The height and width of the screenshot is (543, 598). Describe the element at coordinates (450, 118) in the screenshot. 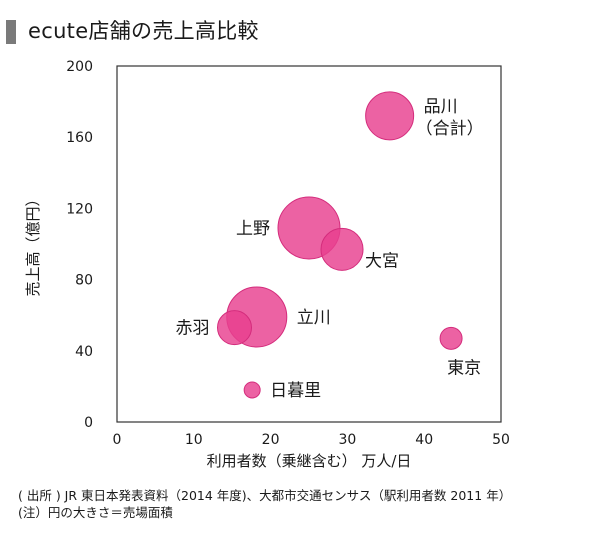

I see `bubble-label: 品川（合計）` at that location.